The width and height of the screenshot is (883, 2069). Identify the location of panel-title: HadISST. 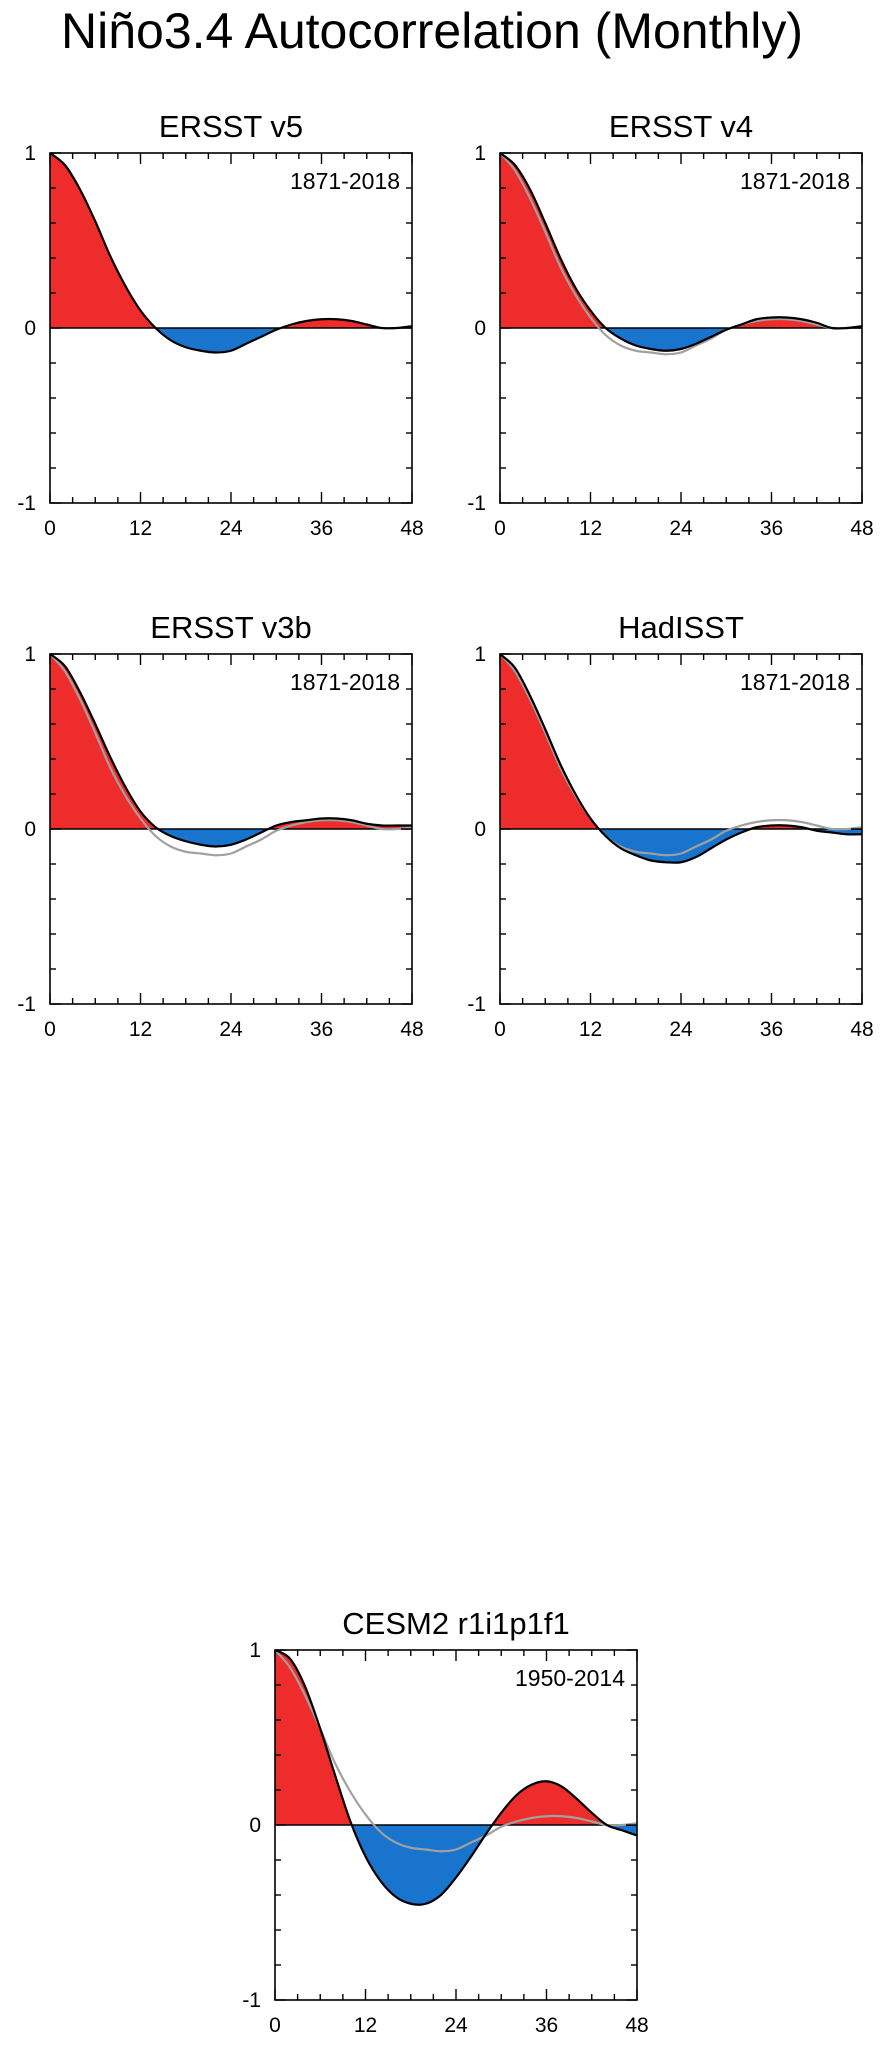
(681, 627).